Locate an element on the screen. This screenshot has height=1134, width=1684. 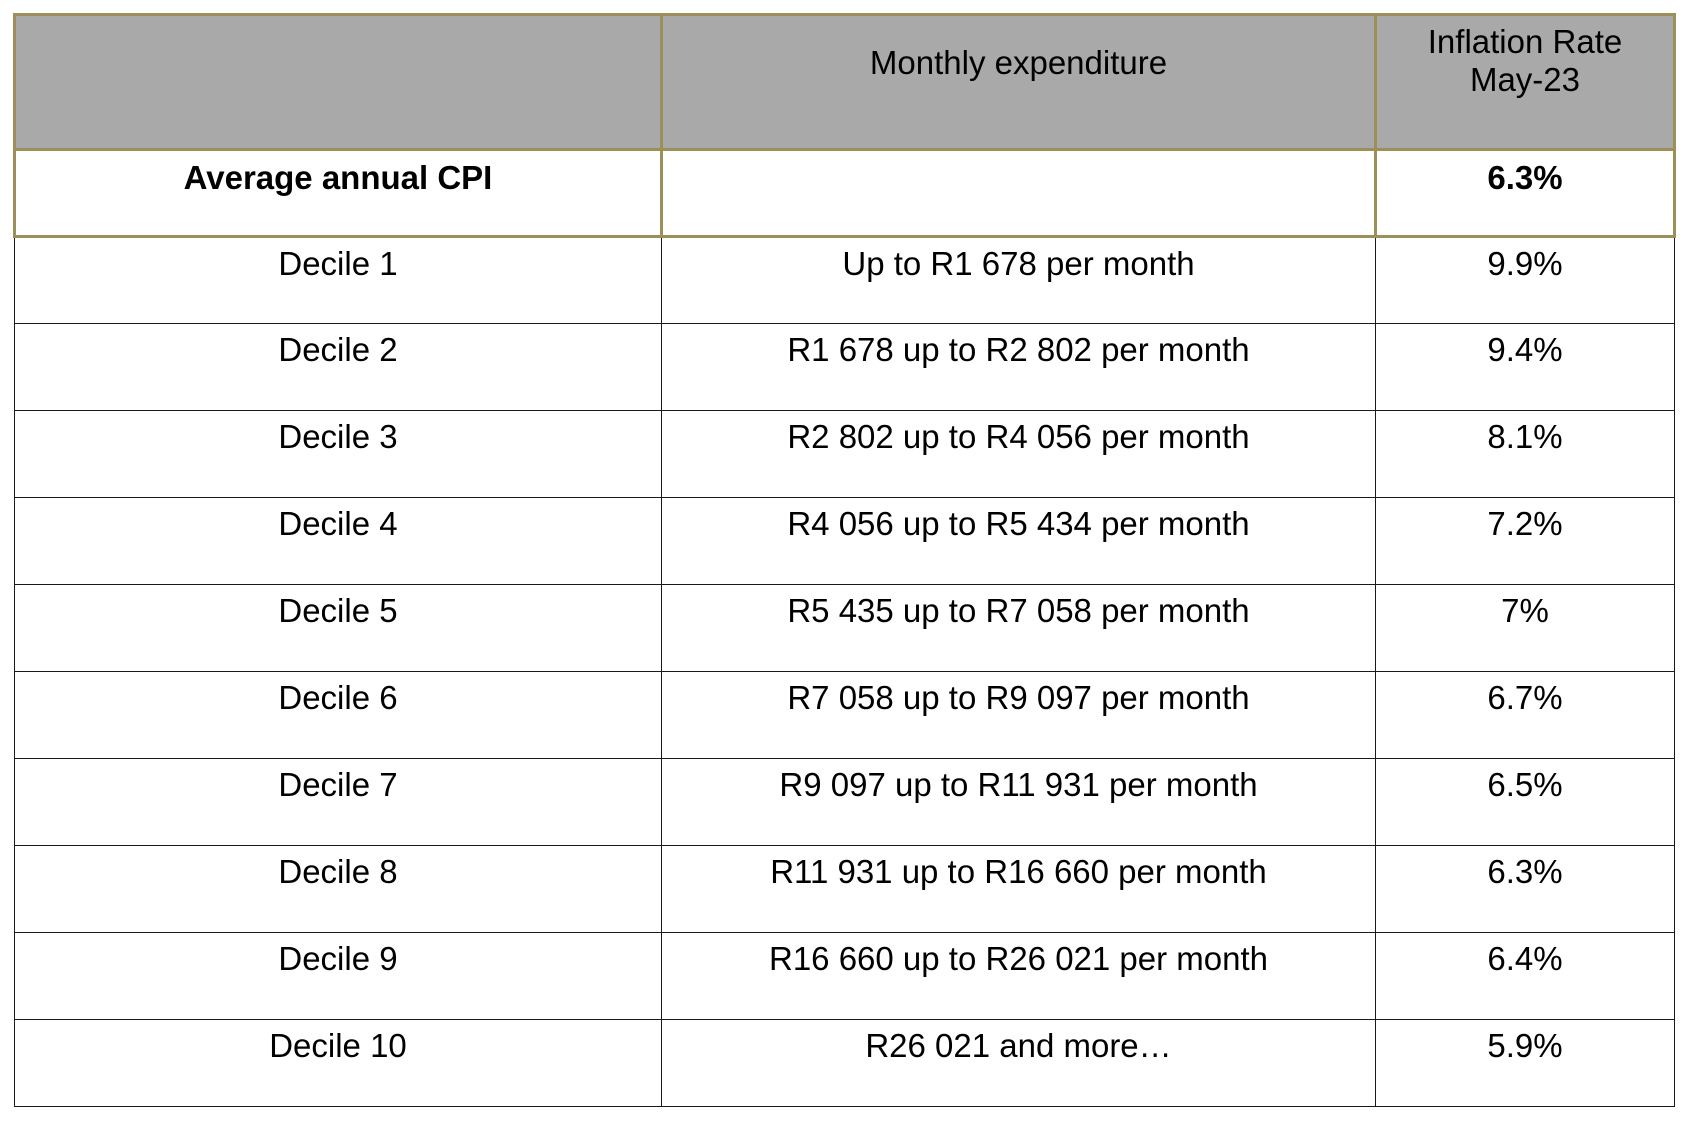
table-row: Decile 1 Up to R1 678 per month 9.9% is located at coordinates (844, 280).